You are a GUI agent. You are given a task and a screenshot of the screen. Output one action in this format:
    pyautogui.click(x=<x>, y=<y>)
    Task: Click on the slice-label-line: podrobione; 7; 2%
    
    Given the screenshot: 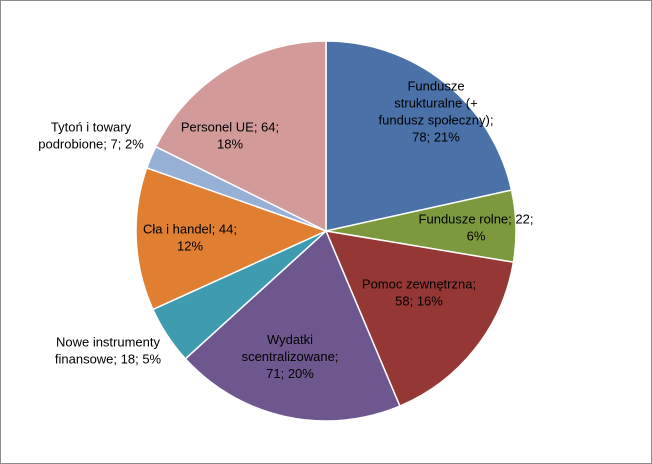 What is the action you would take?
    pyautogui.click(x=91, y=144)
    